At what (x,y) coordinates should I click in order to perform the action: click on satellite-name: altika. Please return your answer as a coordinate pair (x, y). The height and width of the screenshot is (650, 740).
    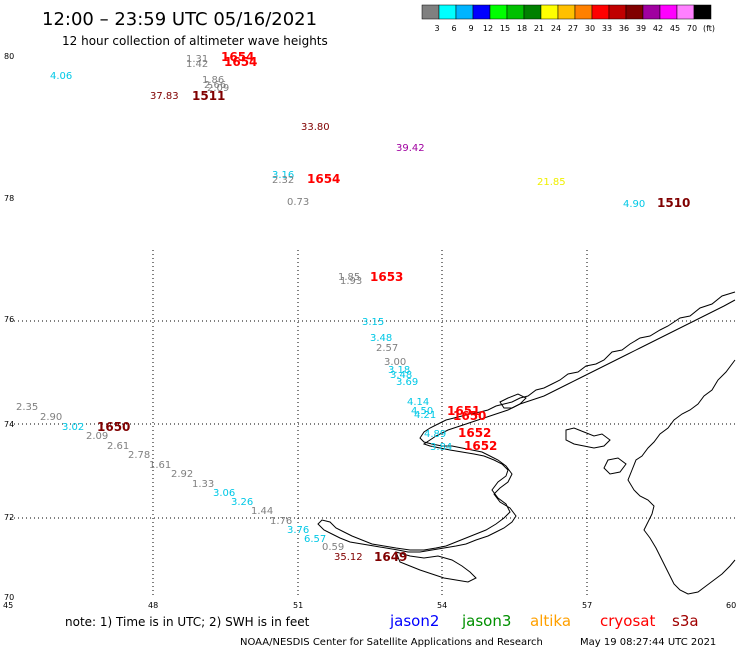
    Looking at the image, I should click on (550, 621).